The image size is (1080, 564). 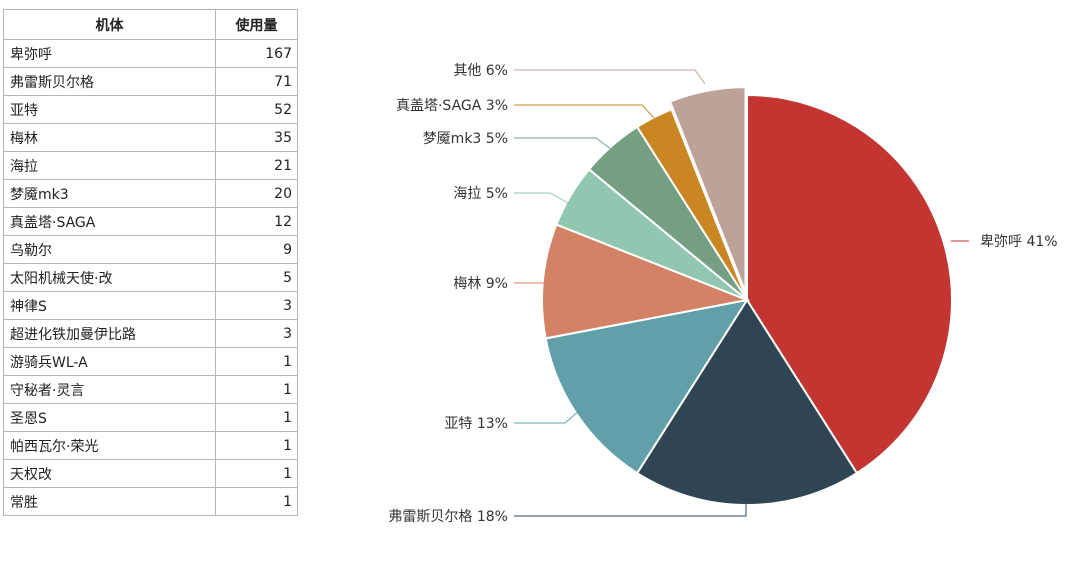 What do you see at coordinates (109, 501) in the screenshot?
I see `mecha-name-cell: 常胜` at bounding box center [109, 501].